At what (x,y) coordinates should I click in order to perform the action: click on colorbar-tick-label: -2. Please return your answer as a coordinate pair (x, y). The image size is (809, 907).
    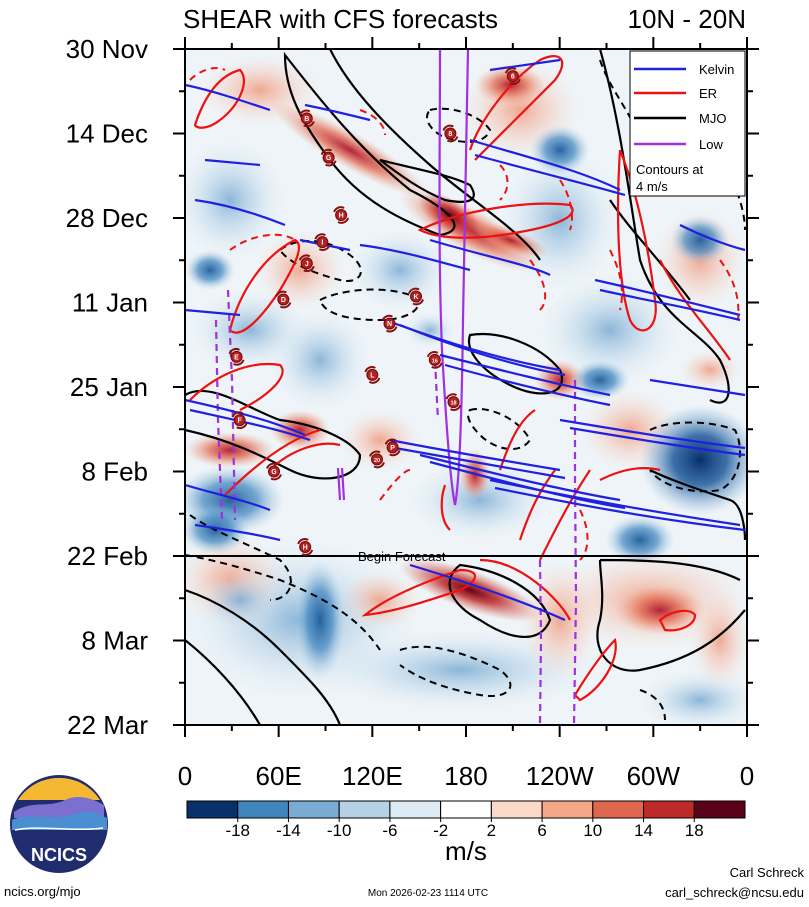
    Looking at the image, I should click on (440, 830).